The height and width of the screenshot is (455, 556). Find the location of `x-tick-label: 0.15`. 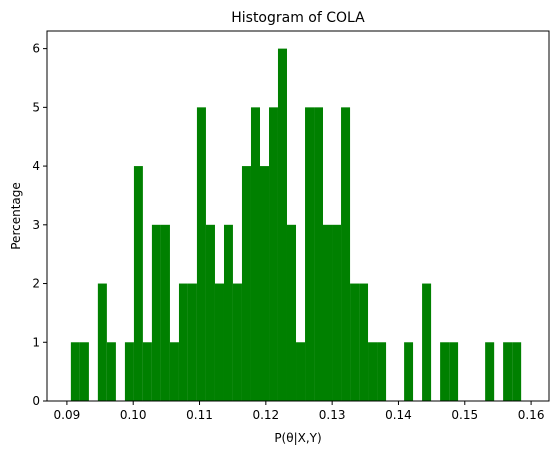

x-tick-label: 0.15 is located at coordinates (464, 415).